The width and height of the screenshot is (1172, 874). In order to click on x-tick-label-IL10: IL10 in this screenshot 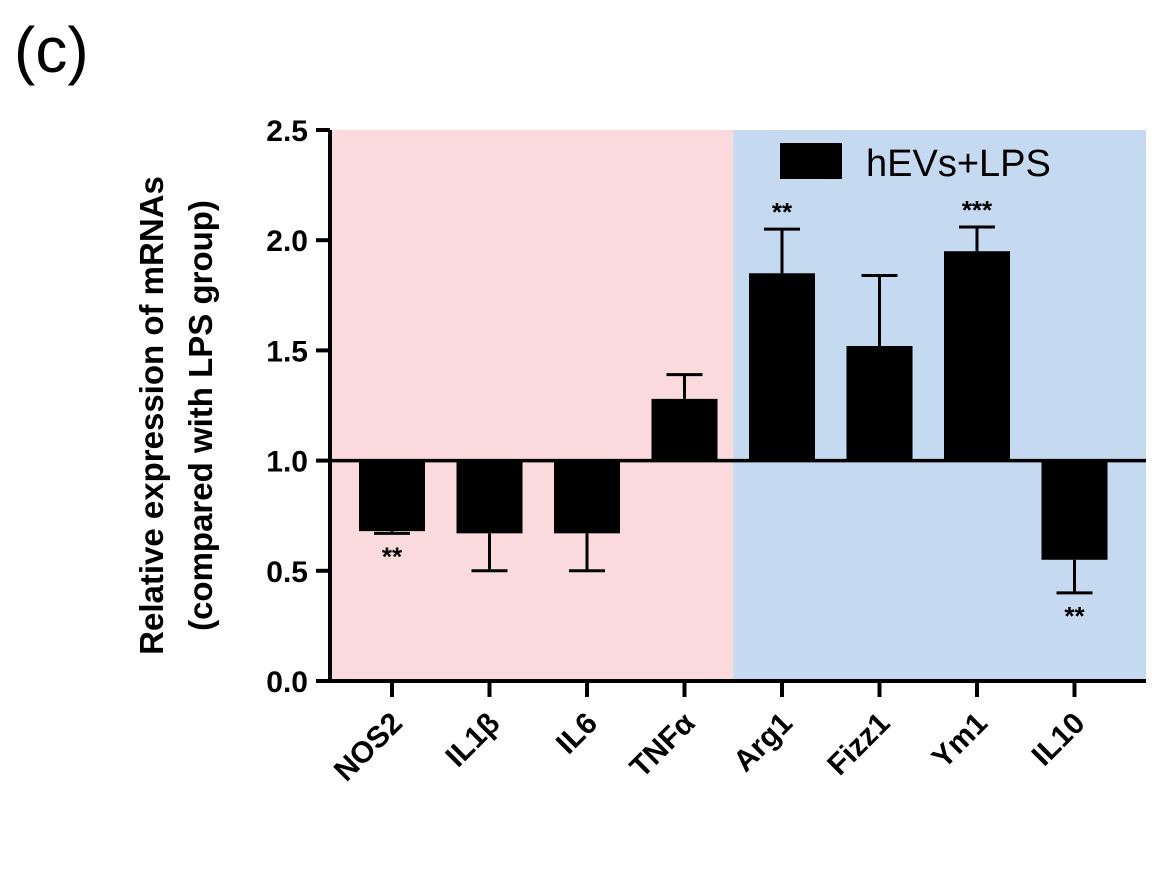, I will do `click(1059, 740)`.